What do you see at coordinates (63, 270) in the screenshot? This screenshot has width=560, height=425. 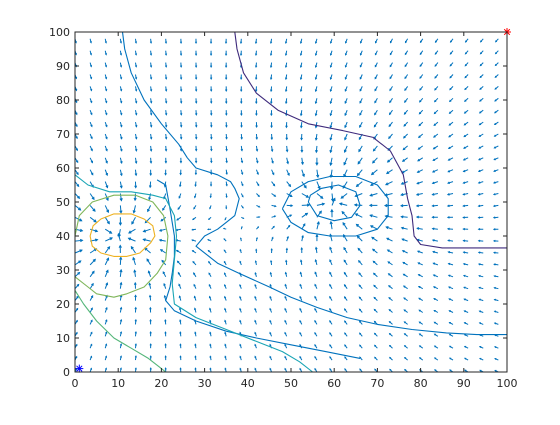 I see `y-tick-label: 30` at bounding box center [63, 270].